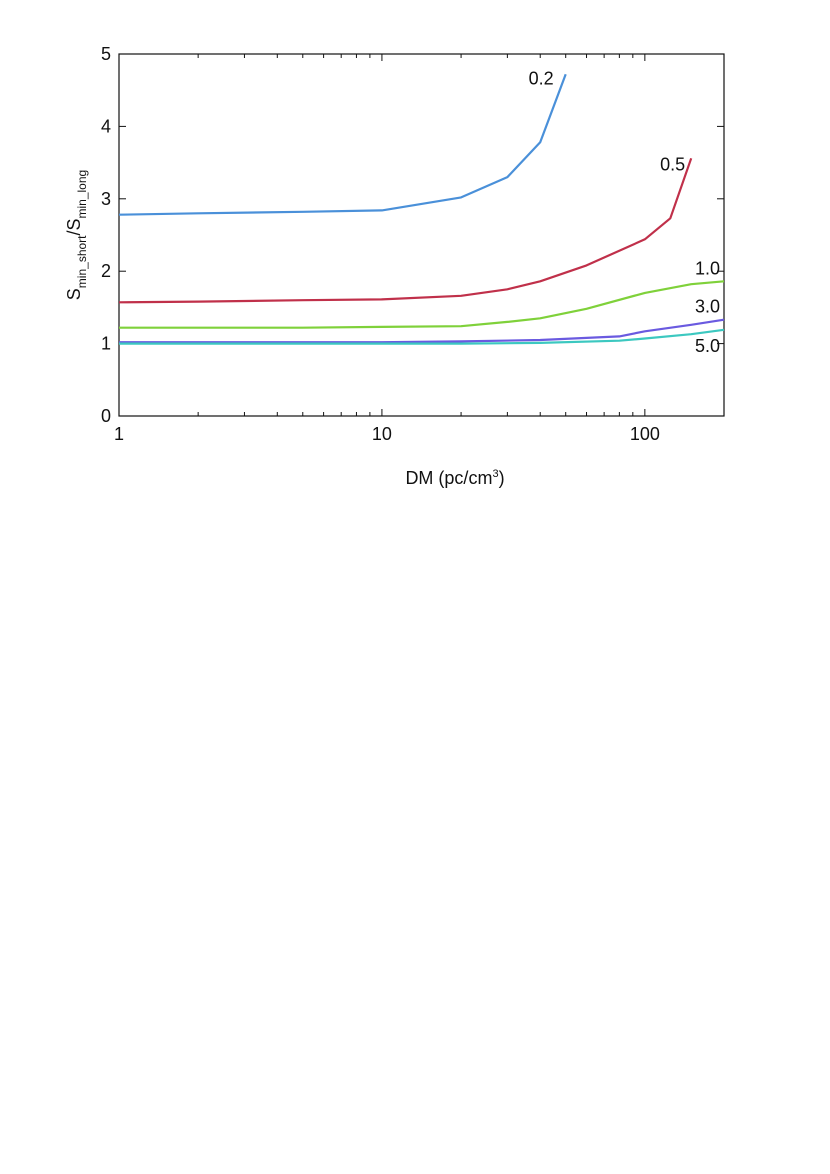 Image resolution: width=830 pixels, height=1174 pixels. I want to click on y-axis-title-s1: S, so click(74, 294).